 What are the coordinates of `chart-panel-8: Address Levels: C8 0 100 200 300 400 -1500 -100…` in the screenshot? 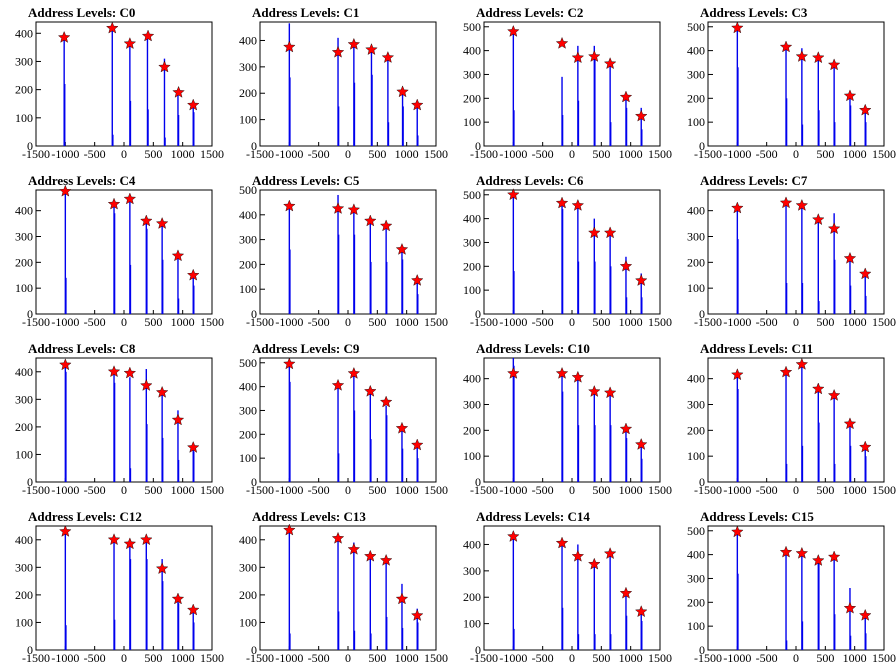 It's located at (119, 419).